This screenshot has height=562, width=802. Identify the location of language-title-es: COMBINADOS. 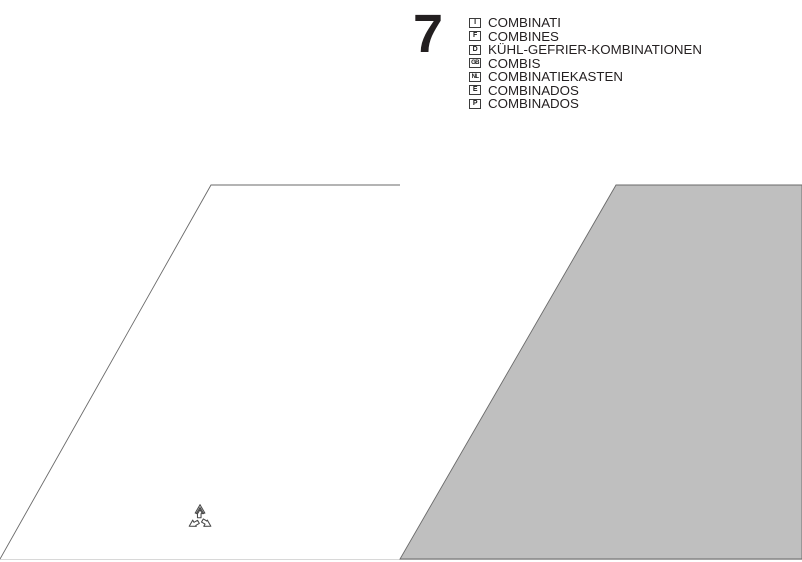
(533, 90).